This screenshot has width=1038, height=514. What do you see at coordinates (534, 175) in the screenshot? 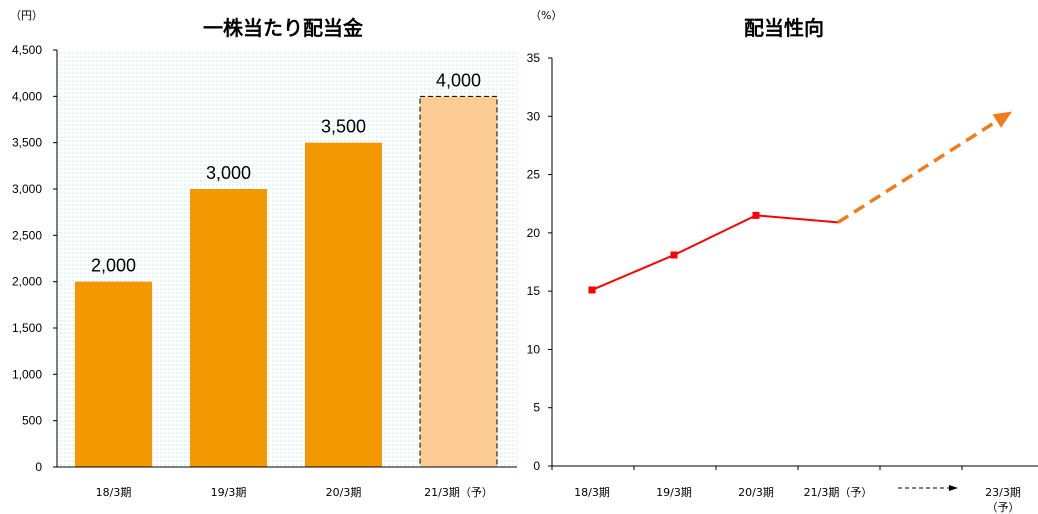
I see `line-y-tick-label: 25` at bounding box center [534, 175].